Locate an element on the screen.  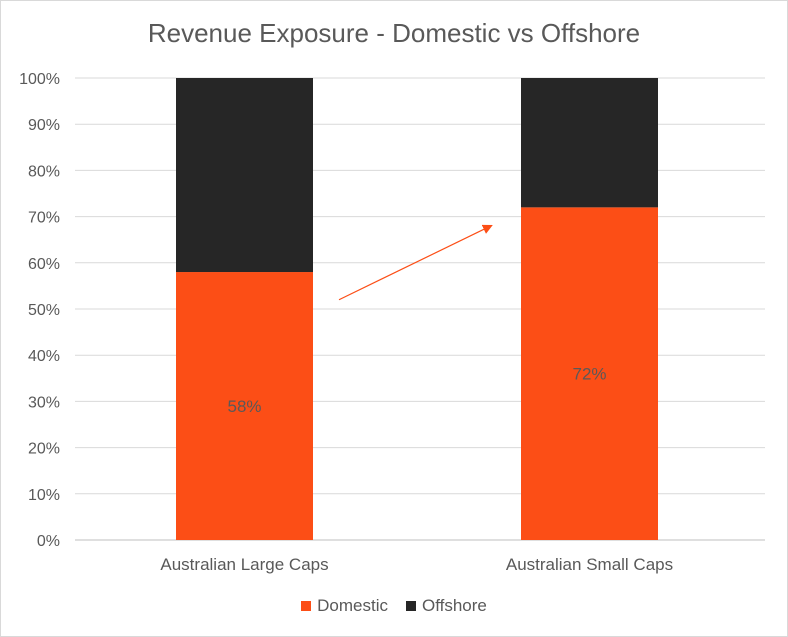
legend-swatch-offshore is located at coordinates (410, 606).